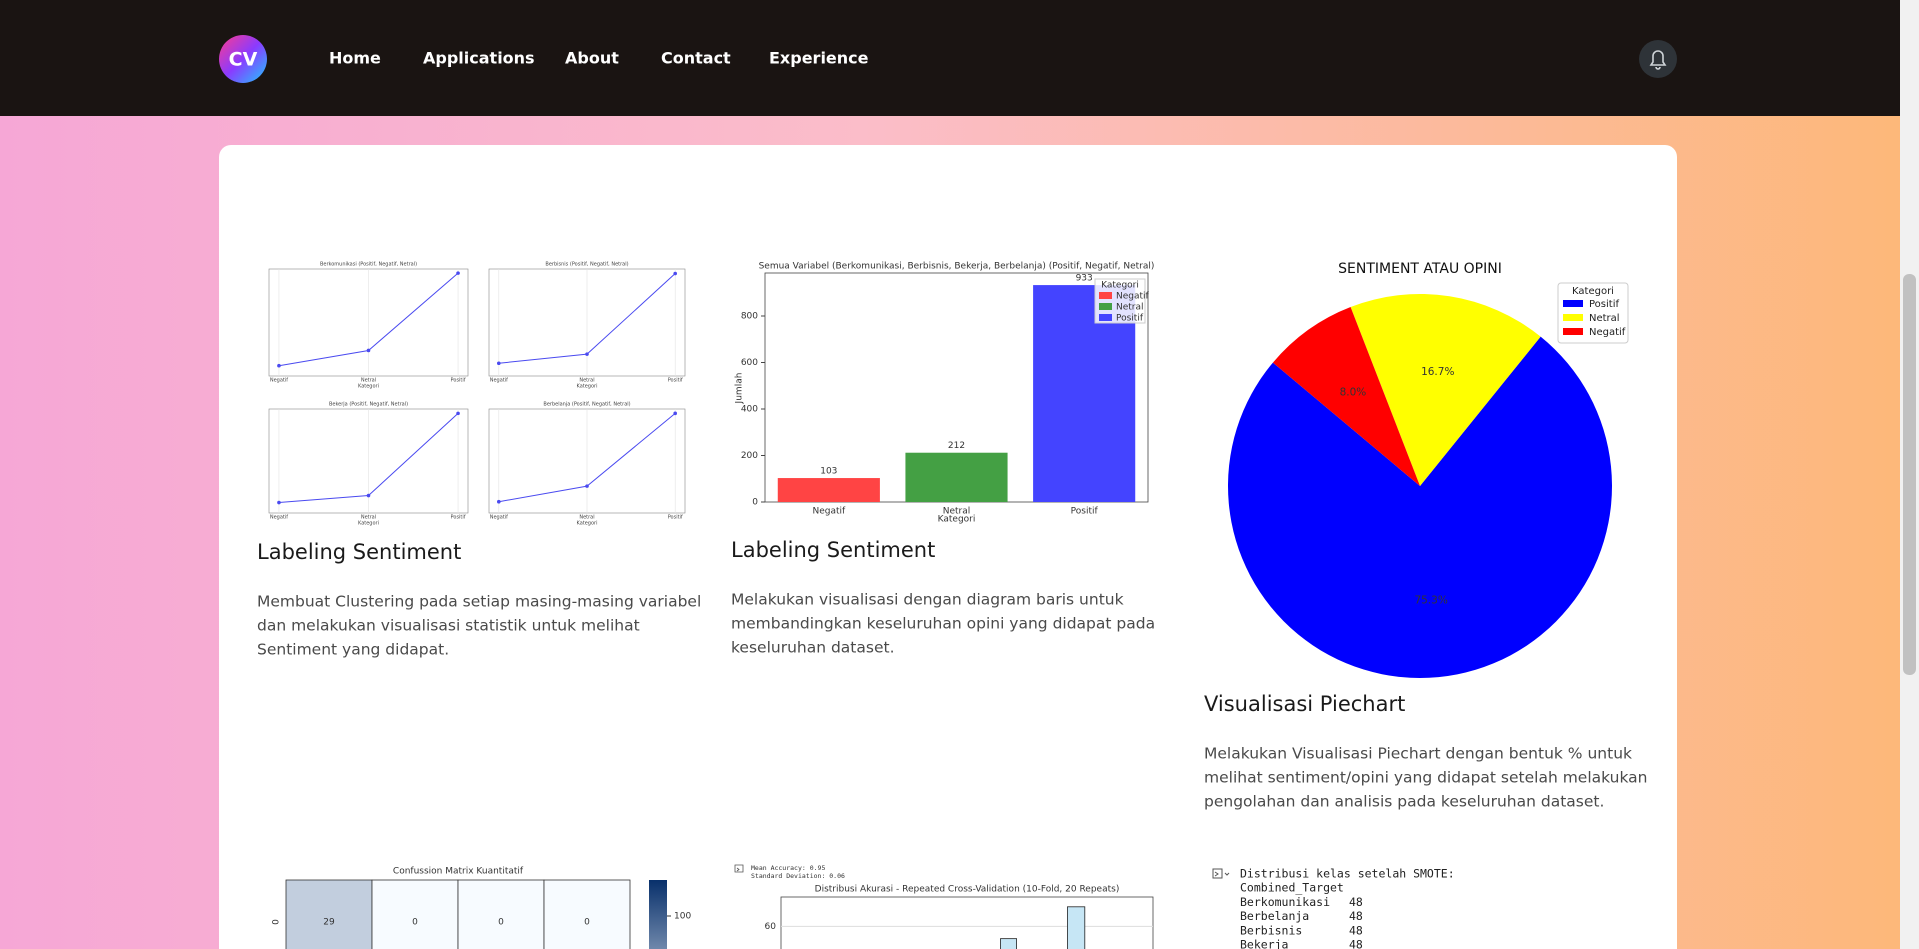 The image size is (1919, 949). What do you see at coordinates (592, 58) in the screenshot?
I see `nav-link: About` at bounding box center [592, 58].